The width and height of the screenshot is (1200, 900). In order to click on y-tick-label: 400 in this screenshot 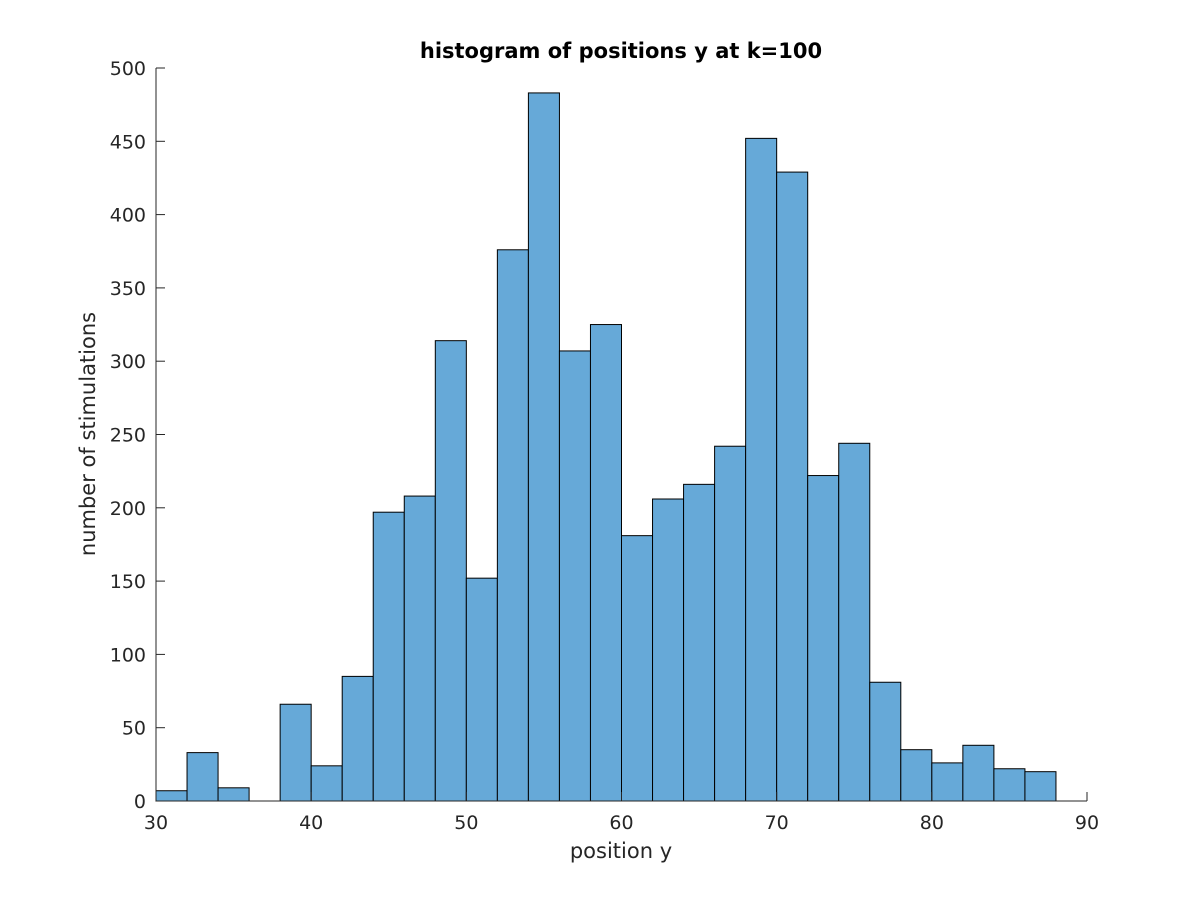, I will do `click(128, 216)`.